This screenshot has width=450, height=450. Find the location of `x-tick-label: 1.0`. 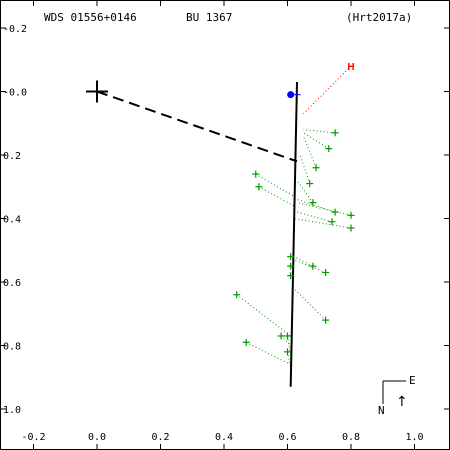

x-tick-label: 1.0 is located at coordinates (414, 437).